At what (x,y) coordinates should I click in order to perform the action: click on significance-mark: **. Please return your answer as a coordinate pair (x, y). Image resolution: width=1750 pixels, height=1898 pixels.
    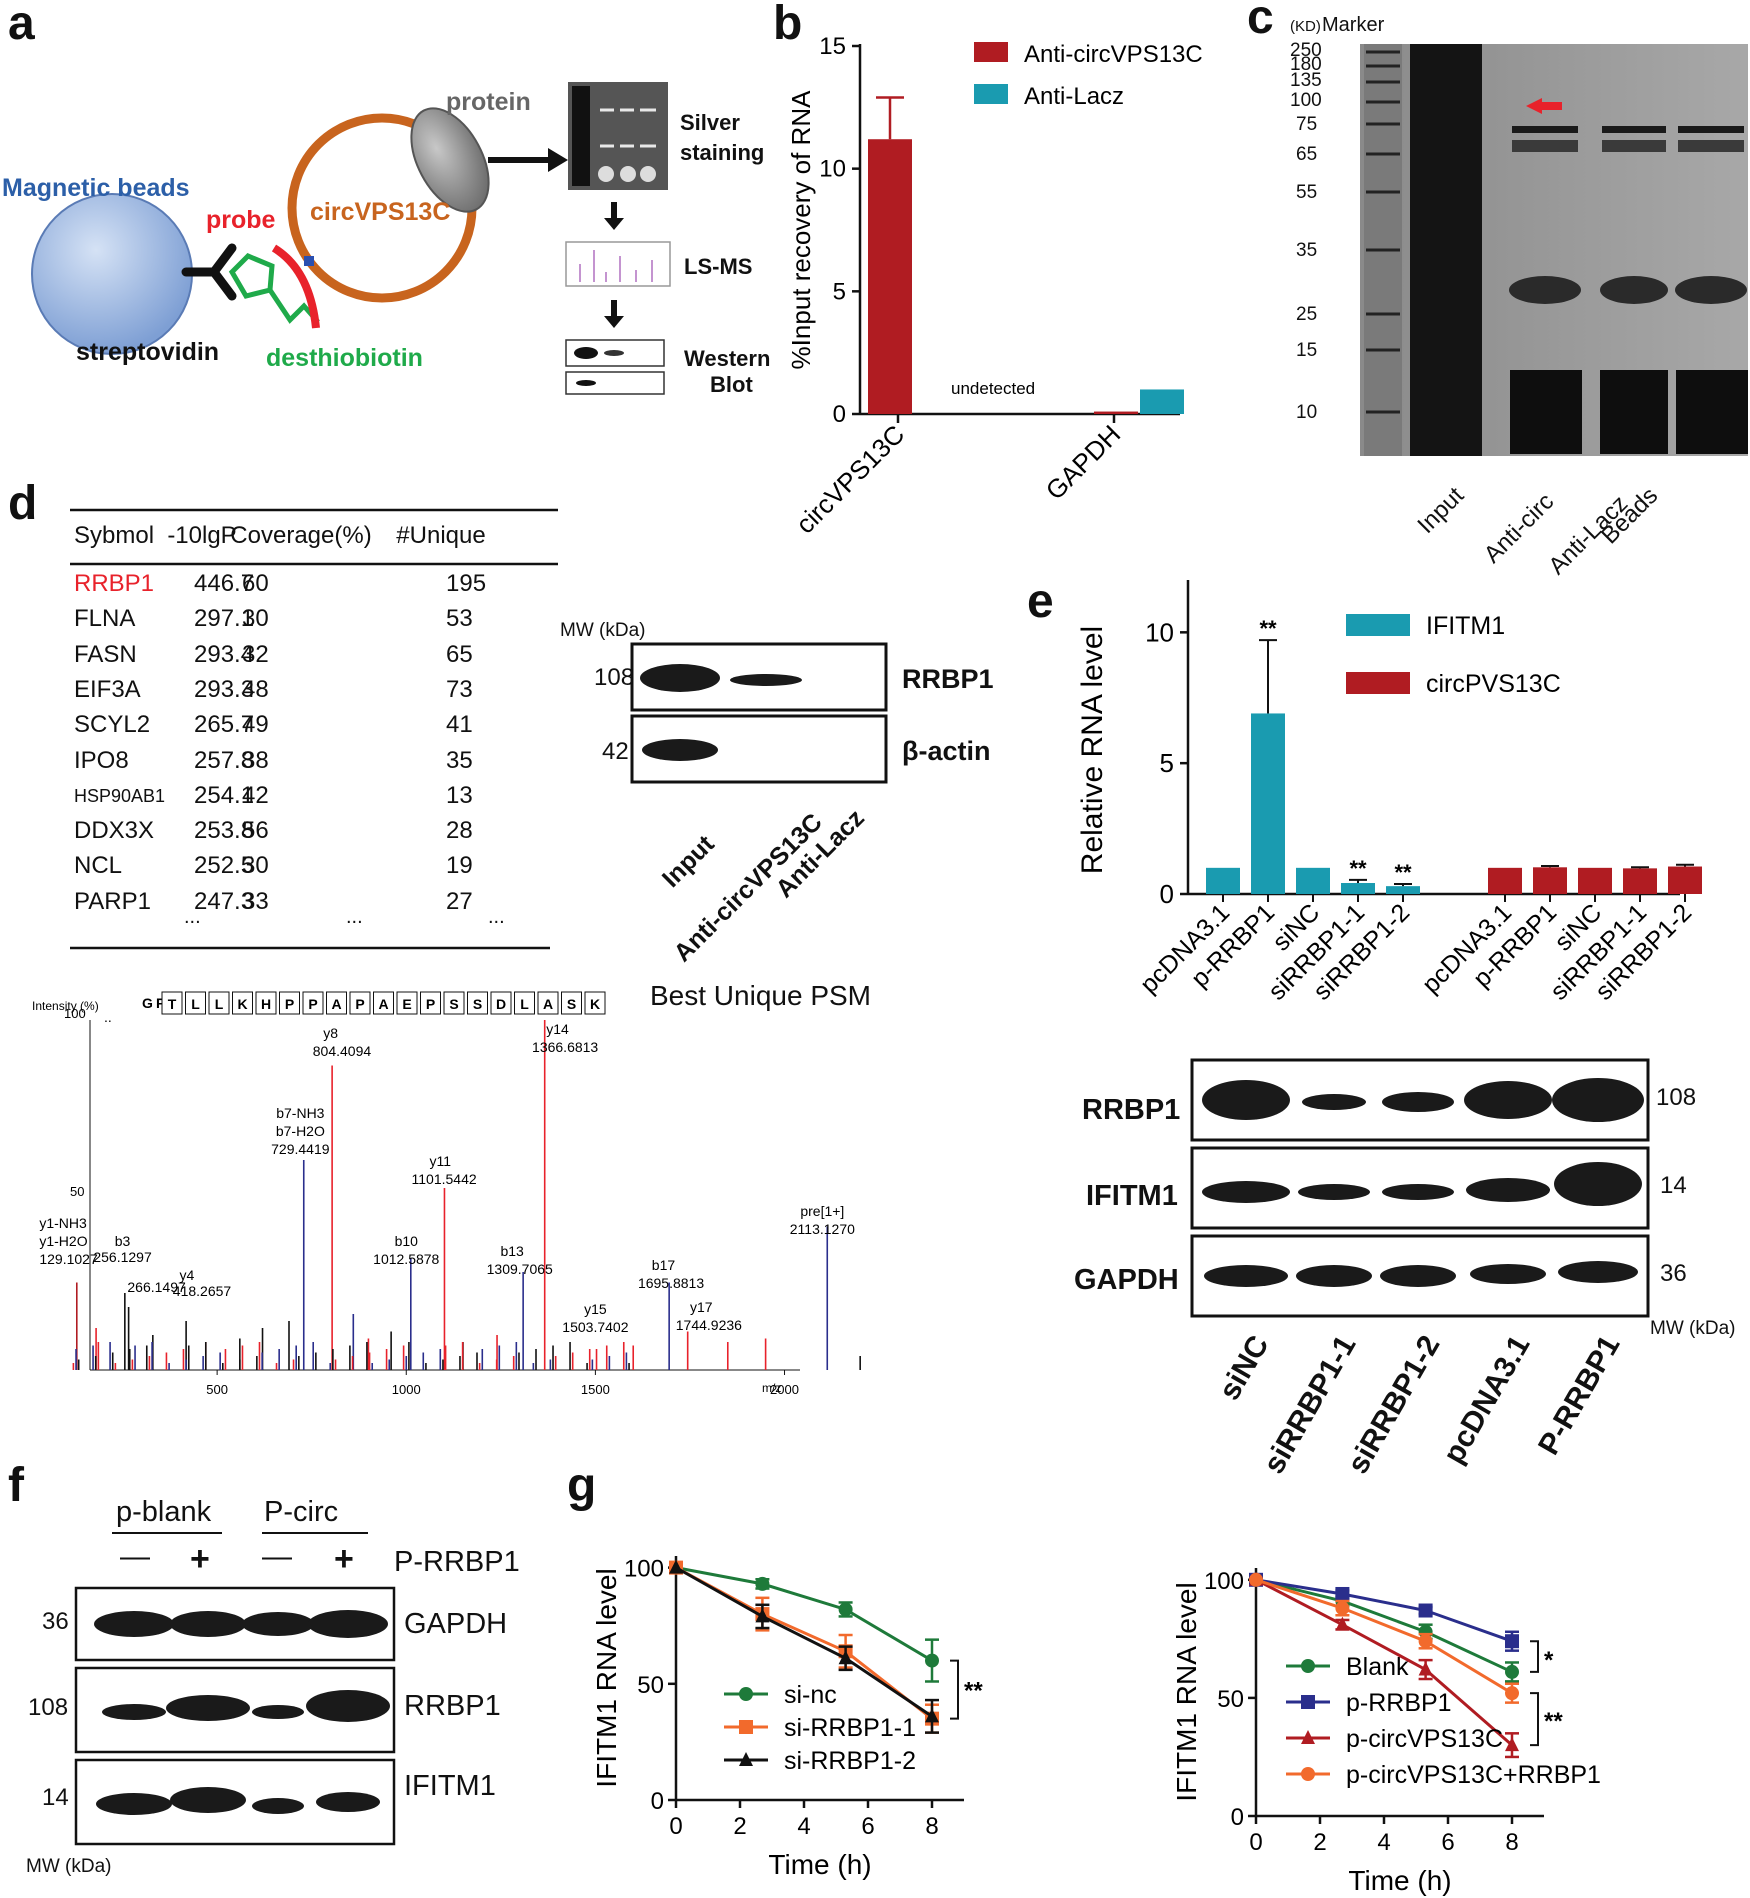
    Looking at the image, I should click on (973, 1690).